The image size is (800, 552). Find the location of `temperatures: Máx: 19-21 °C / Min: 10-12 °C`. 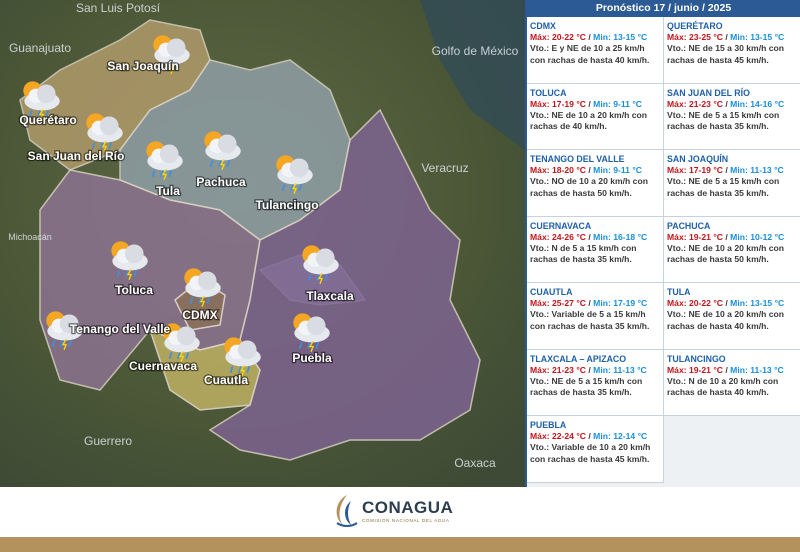

temperatures: Máx: 19-21 °C / Min: 10-12 °C is located at coordinates (732, 237).